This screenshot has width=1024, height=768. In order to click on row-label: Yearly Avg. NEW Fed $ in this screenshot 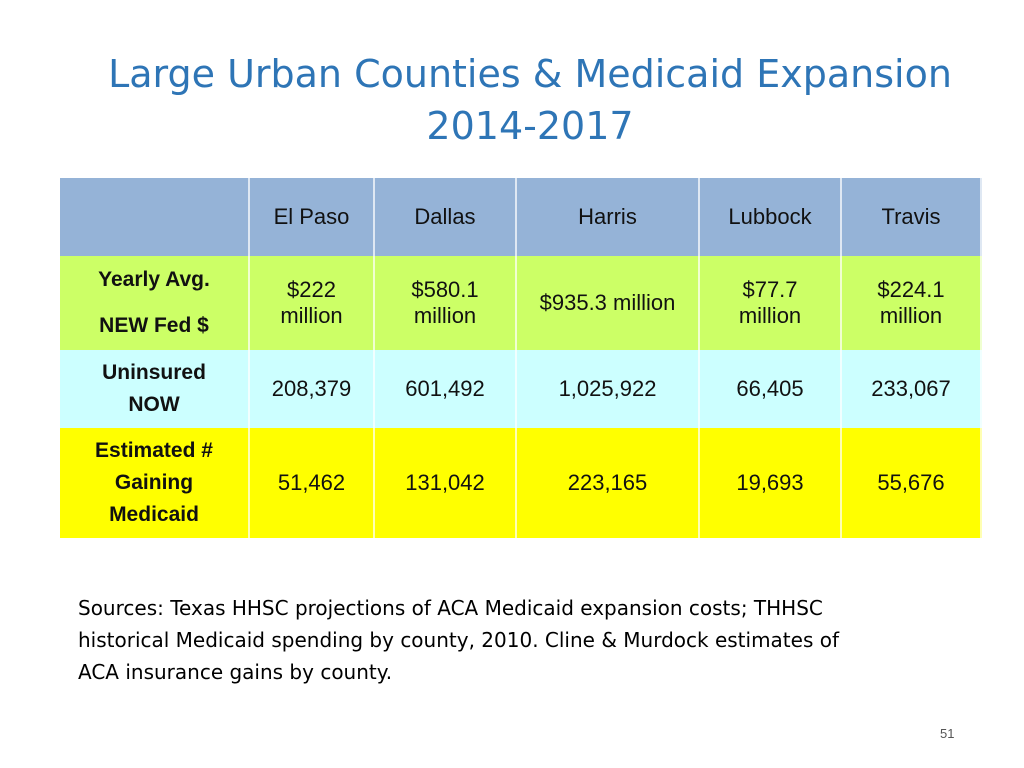, I will do `click(155, 303)`.